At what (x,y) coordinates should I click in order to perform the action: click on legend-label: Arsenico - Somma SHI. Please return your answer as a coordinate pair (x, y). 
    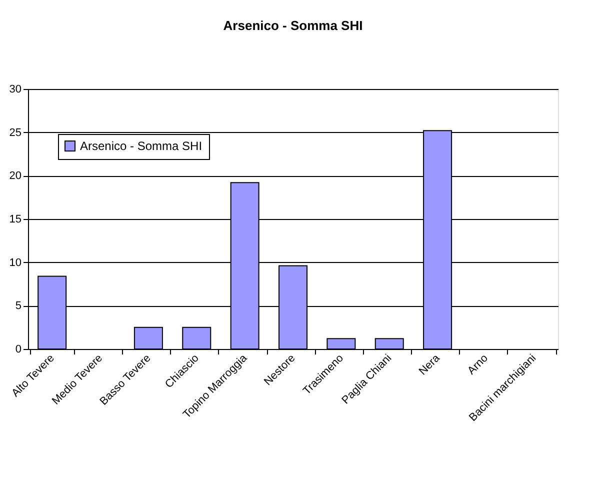
    Looking at the image, I should click on (141, 146).